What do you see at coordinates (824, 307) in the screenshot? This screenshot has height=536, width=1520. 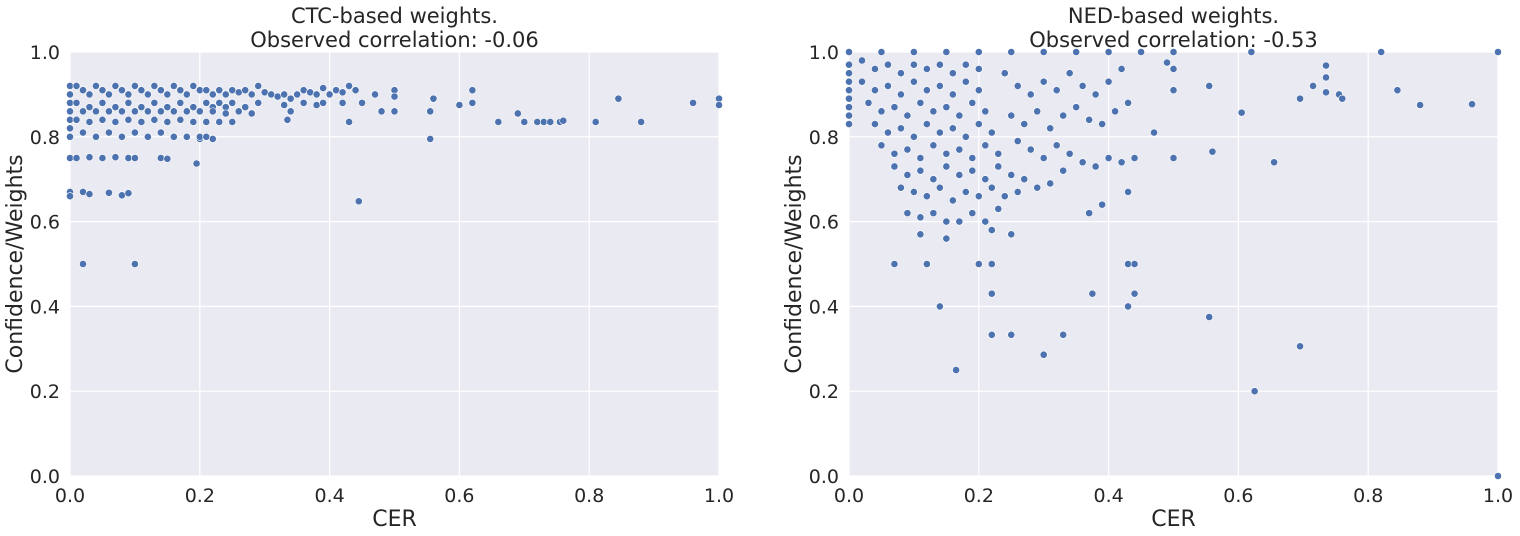 I see `y-tick-label: 0.4` at bounding box center [824, 307].